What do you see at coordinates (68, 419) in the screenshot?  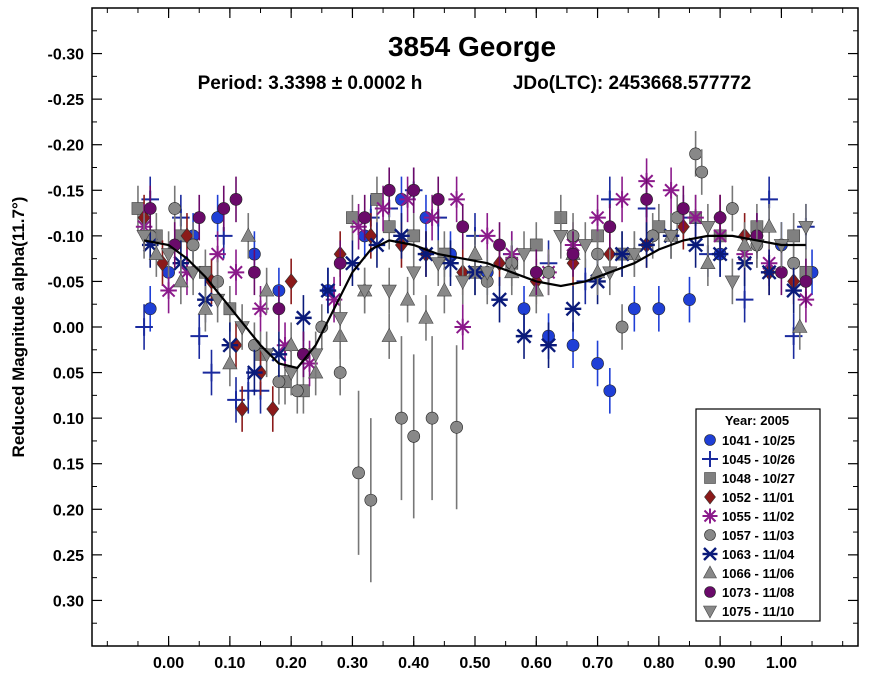 I see `y-tick-label: 0.10` at bounding box center [68, 419].